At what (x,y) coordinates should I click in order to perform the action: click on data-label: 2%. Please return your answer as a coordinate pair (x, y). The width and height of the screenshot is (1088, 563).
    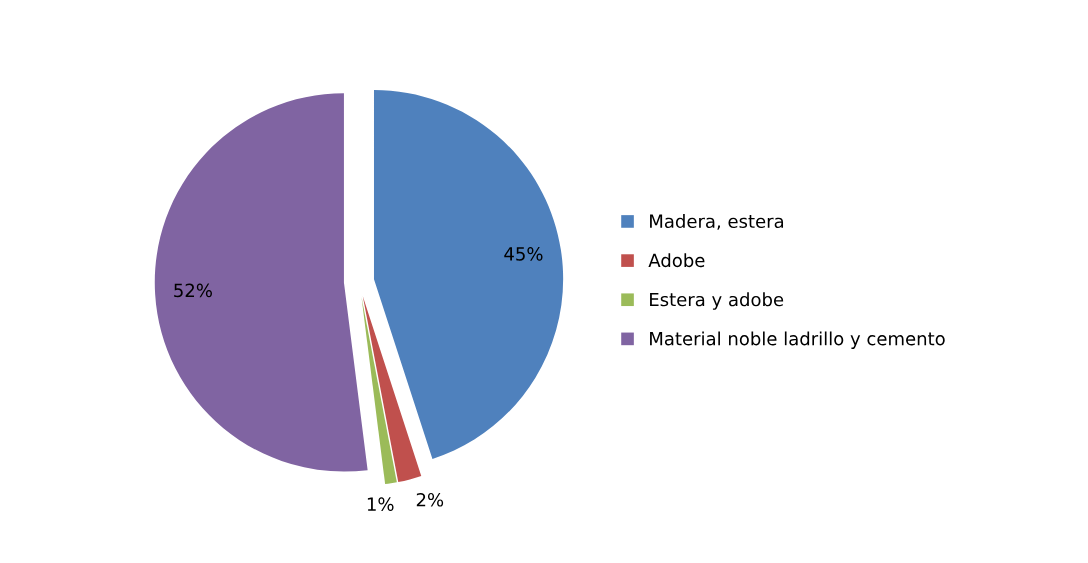
    Looking at the image, I should click on (430, 499).